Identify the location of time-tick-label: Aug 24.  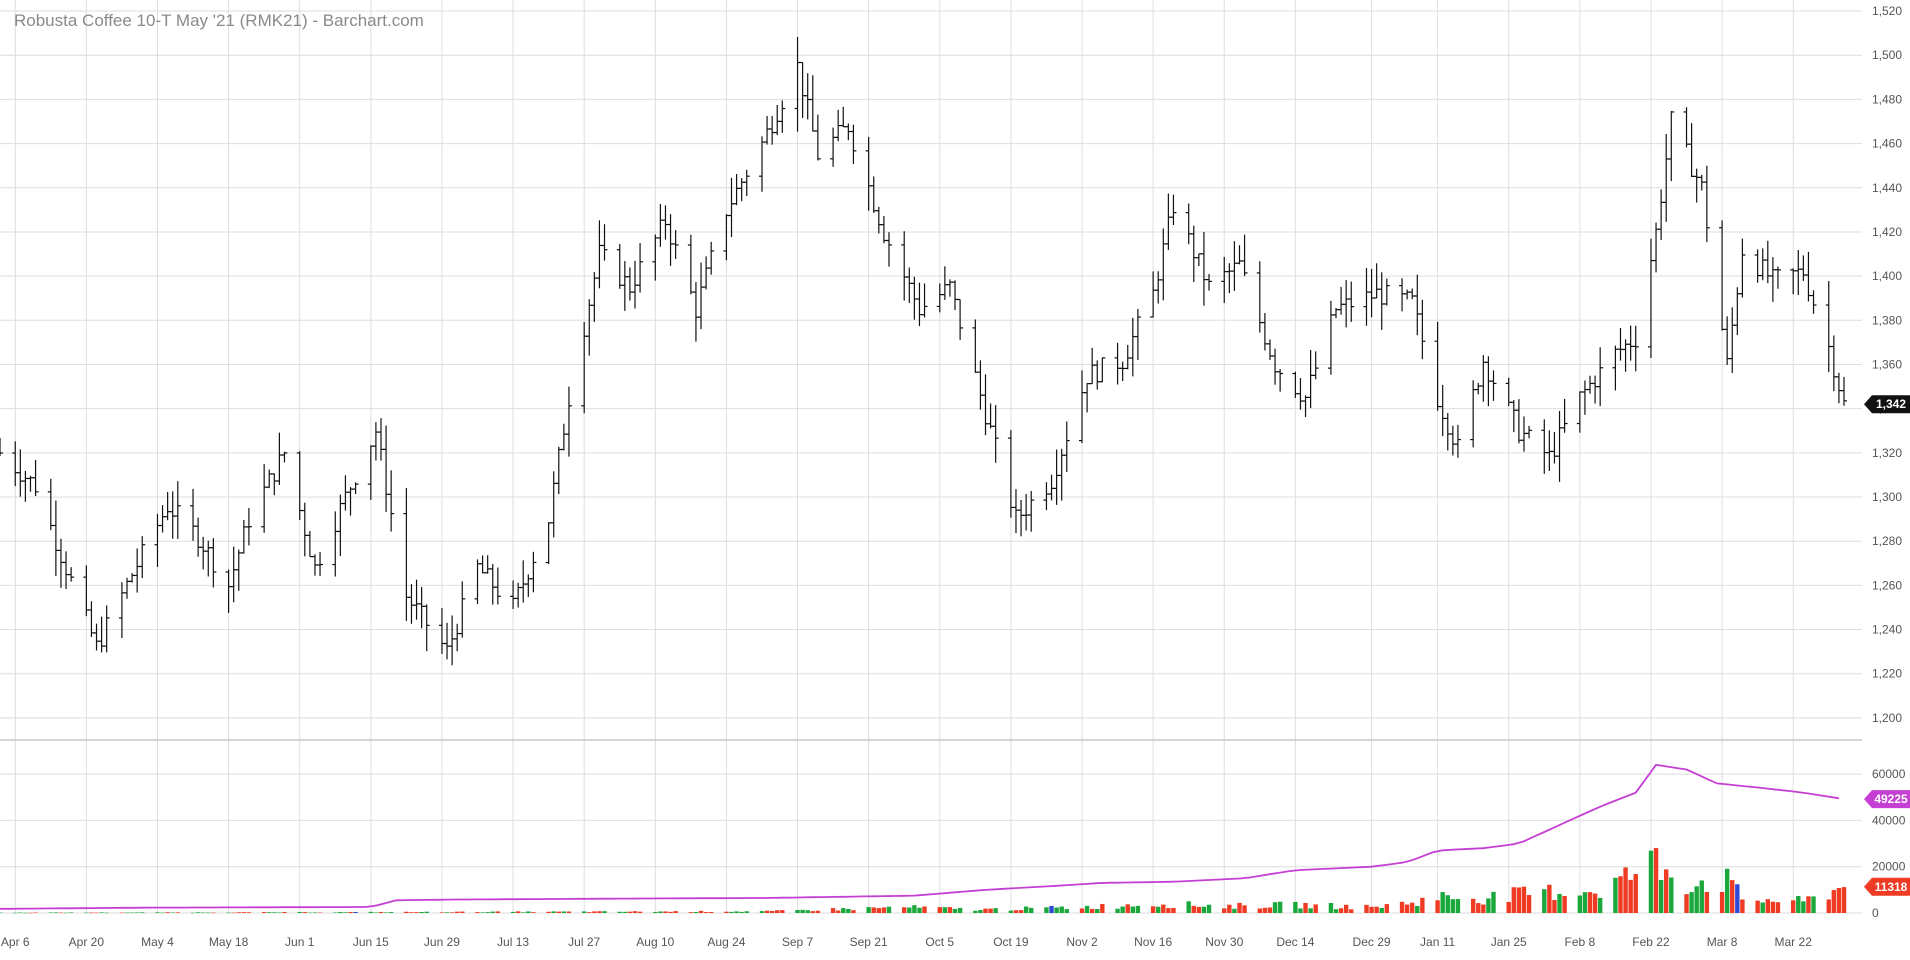
(726, 942).